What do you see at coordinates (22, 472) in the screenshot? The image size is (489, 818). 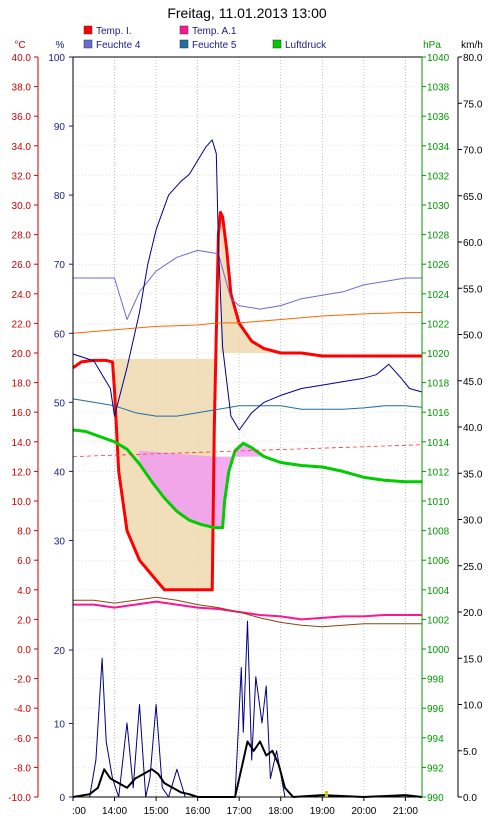 I see `temp-tick-label: 12.0` at bounding box center [22, 472].